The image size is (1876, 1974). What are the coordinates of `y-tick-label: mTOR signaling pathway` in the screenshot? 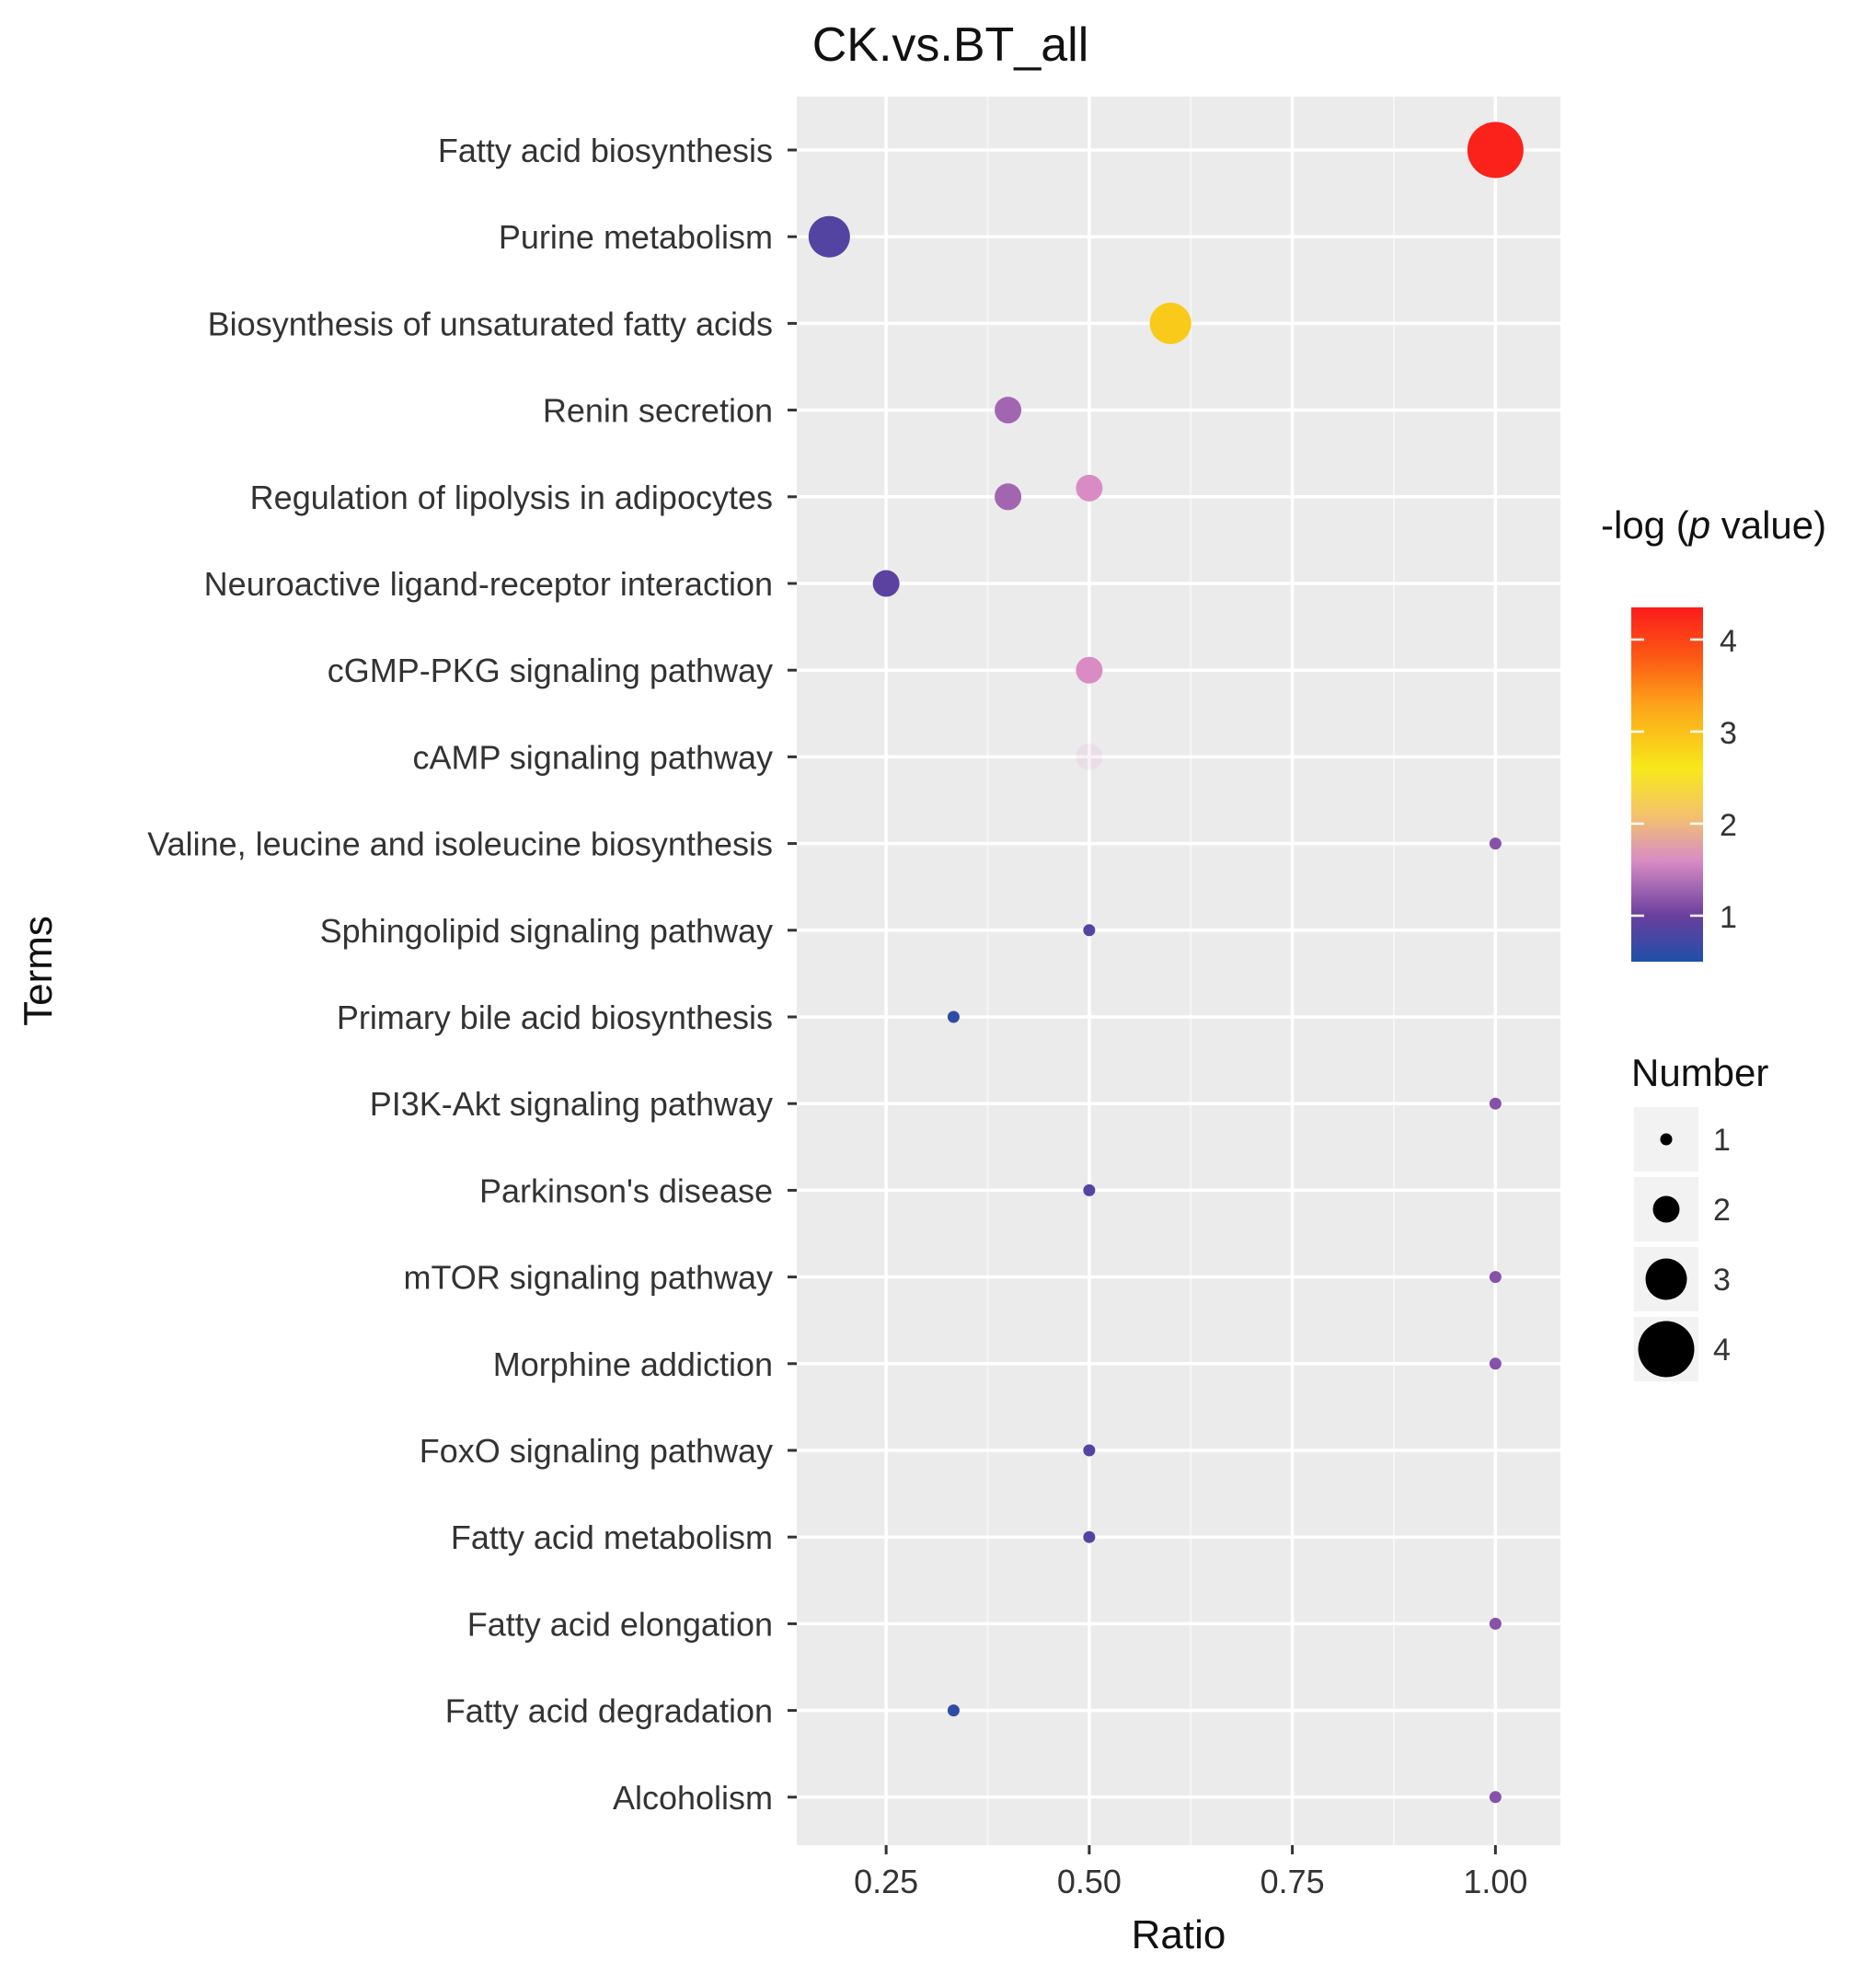 It's located at (588, 1278).